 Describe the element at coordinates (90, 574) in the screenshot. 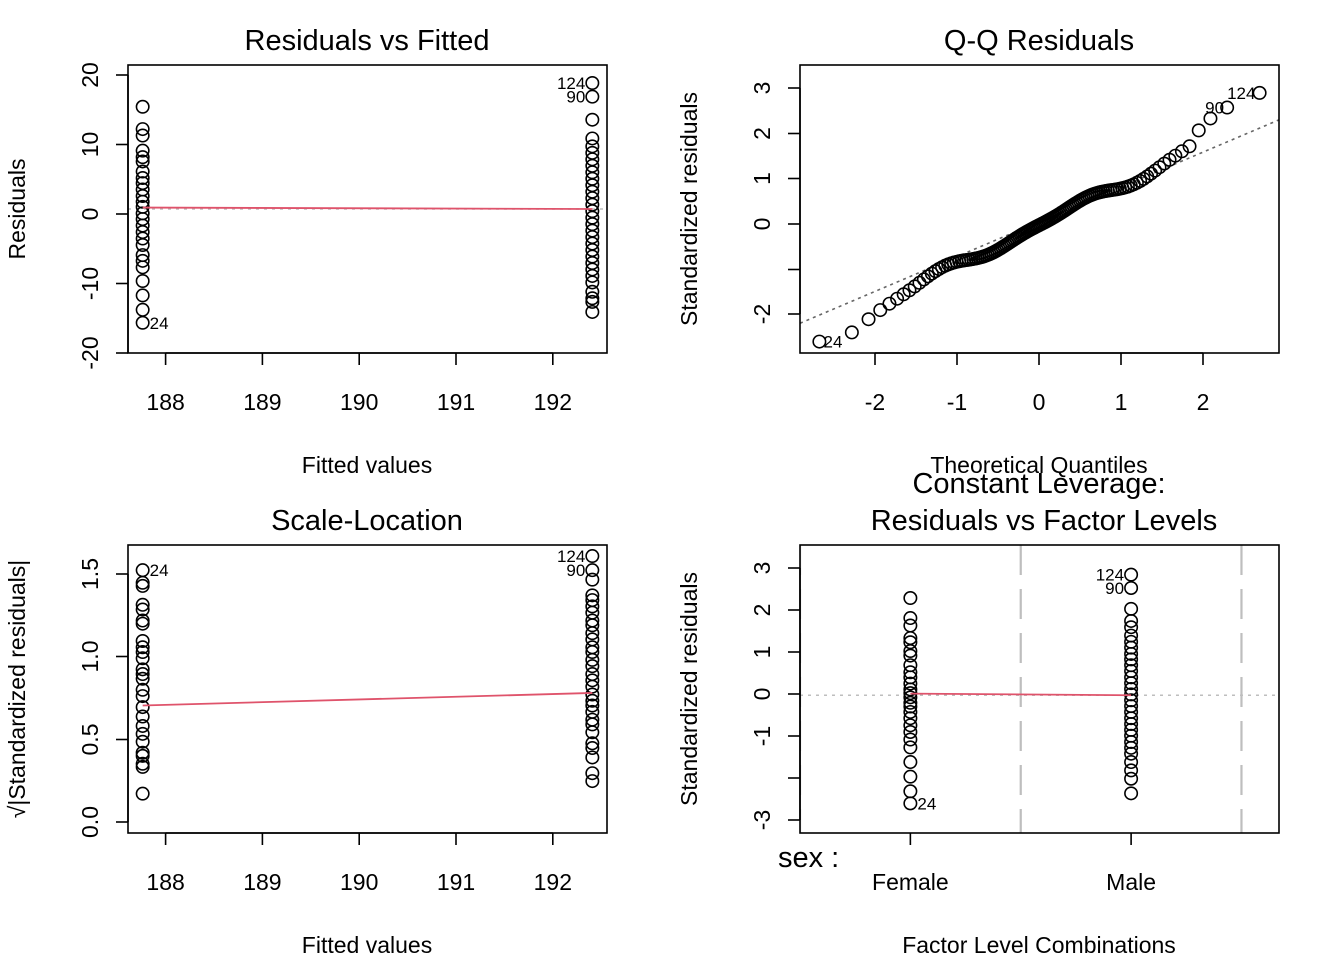

I see `y-tick-label: 1.5` at that location.